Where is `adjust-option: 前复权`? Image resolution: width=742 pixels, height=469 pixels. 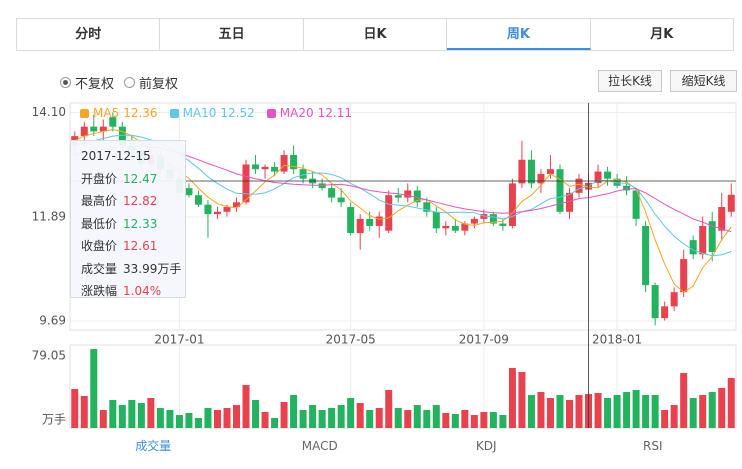 adjust-option: 前复权 is located at coordinates (151, 82).